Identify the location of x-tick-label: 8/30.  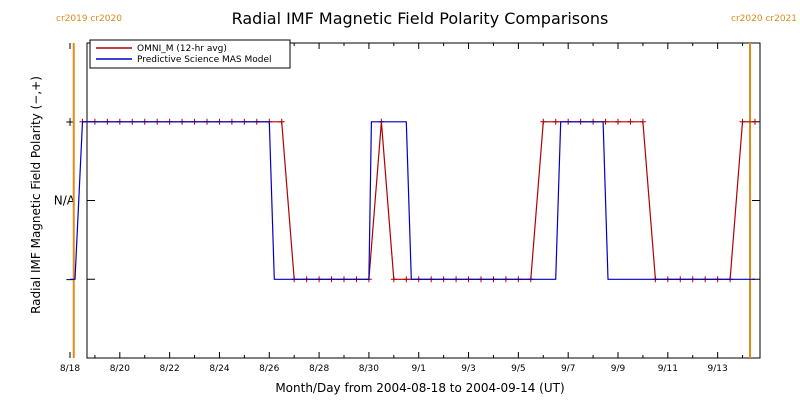
(369, 369).